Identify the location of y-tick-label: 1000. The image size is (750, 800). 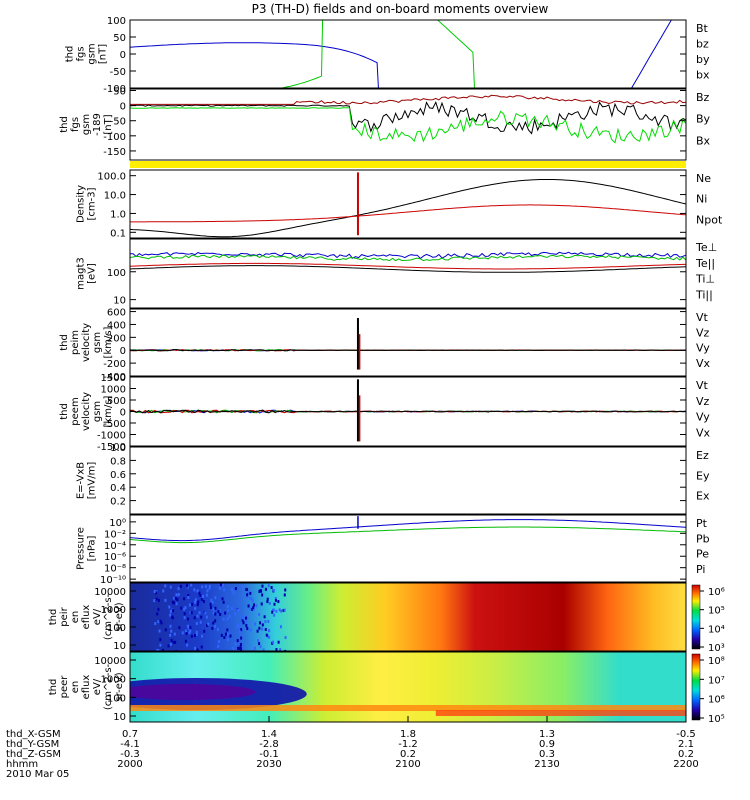
(113, 390).